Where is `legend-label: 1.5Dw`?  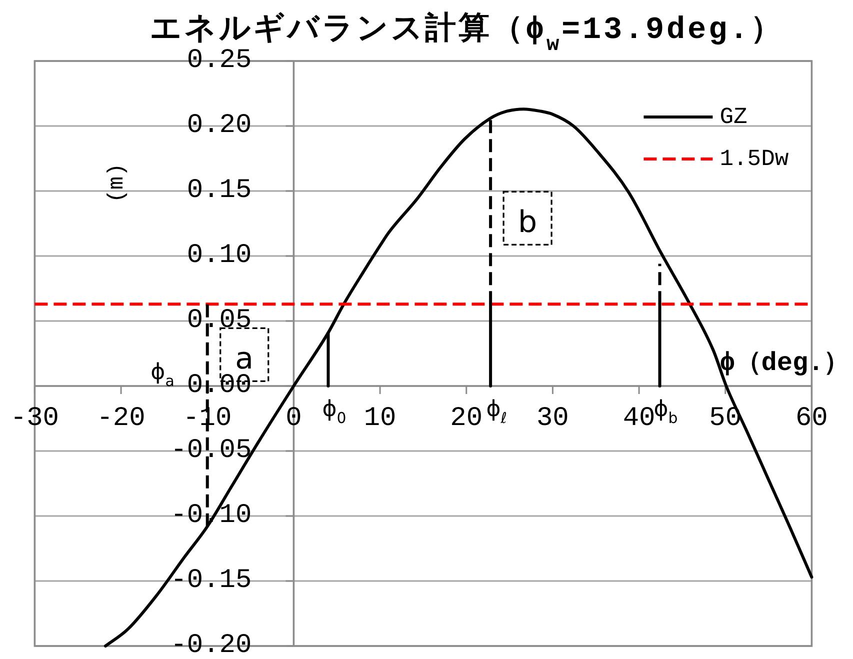 legend-label: 1.5Dw is located at coordinates (754, 159).